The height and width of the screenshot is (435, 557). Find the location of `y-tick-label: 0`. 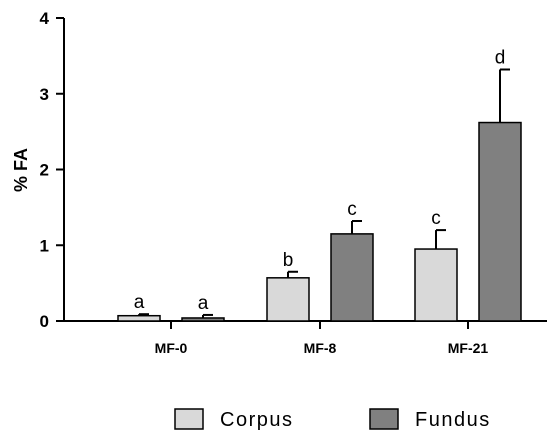

y-tick-label: 0 is located at coordinates (44, 321).